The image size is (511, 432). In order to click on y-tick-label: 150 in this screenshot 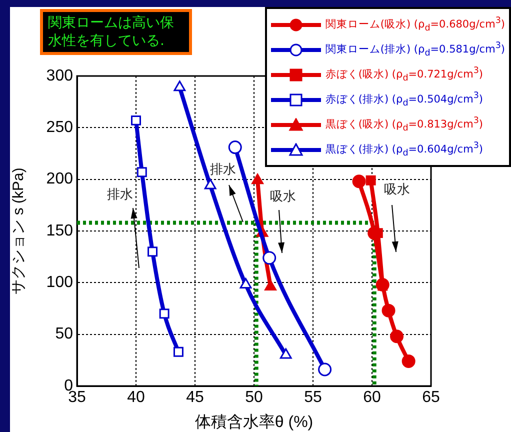, I will do `click(60, 231)`.